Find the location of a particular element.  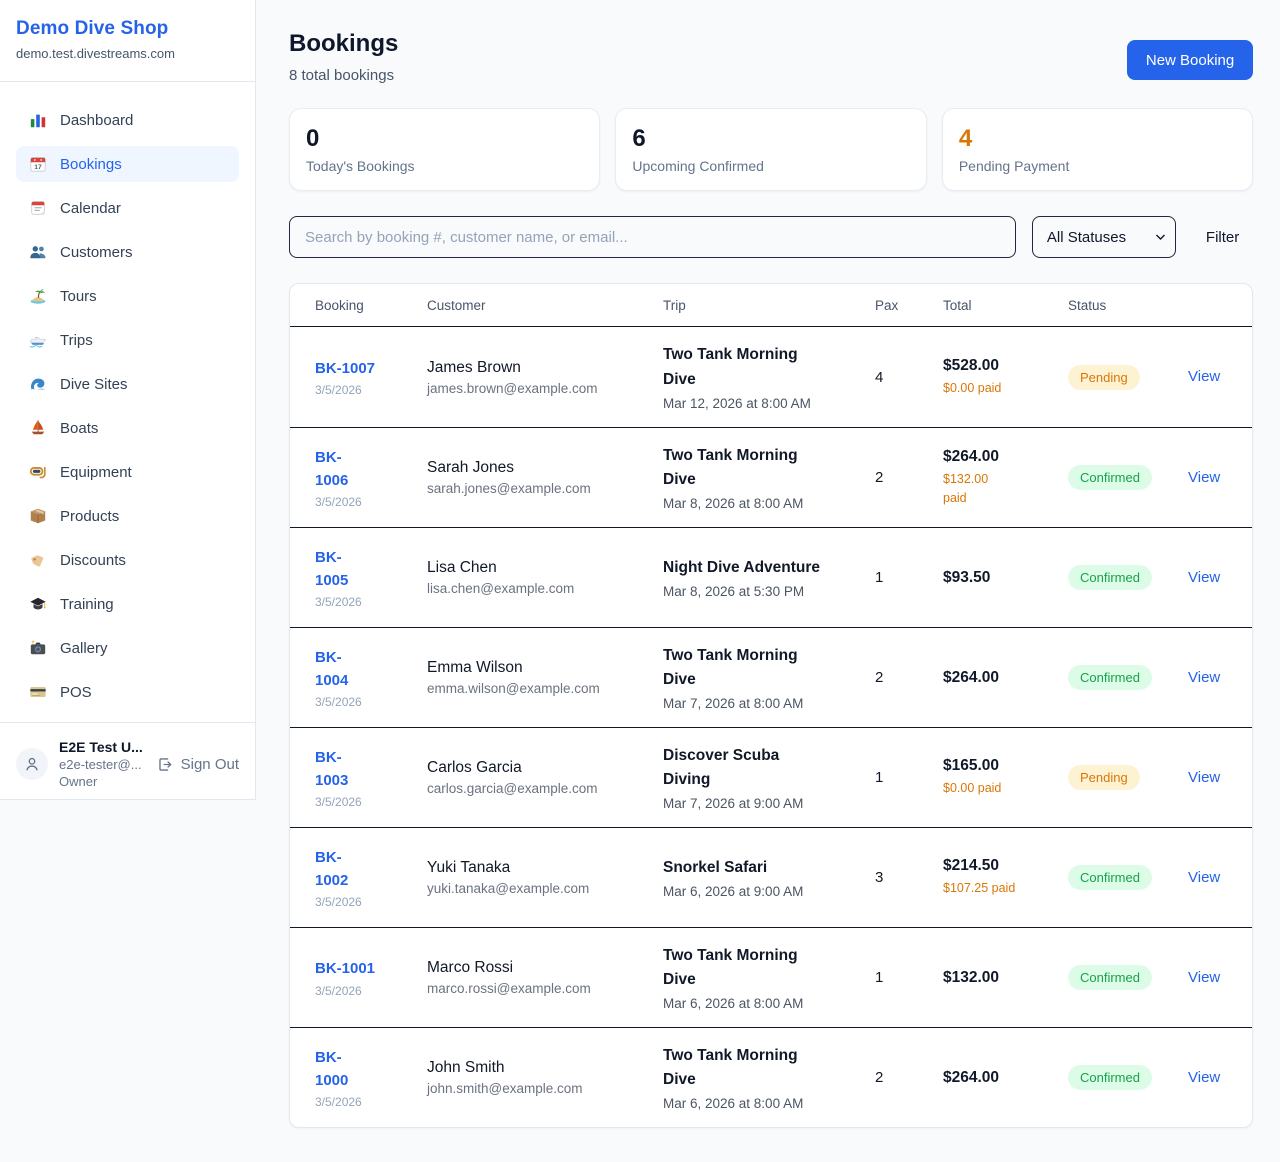

booking-id-link: BK- 1002 is located at coordinates (332, 868).